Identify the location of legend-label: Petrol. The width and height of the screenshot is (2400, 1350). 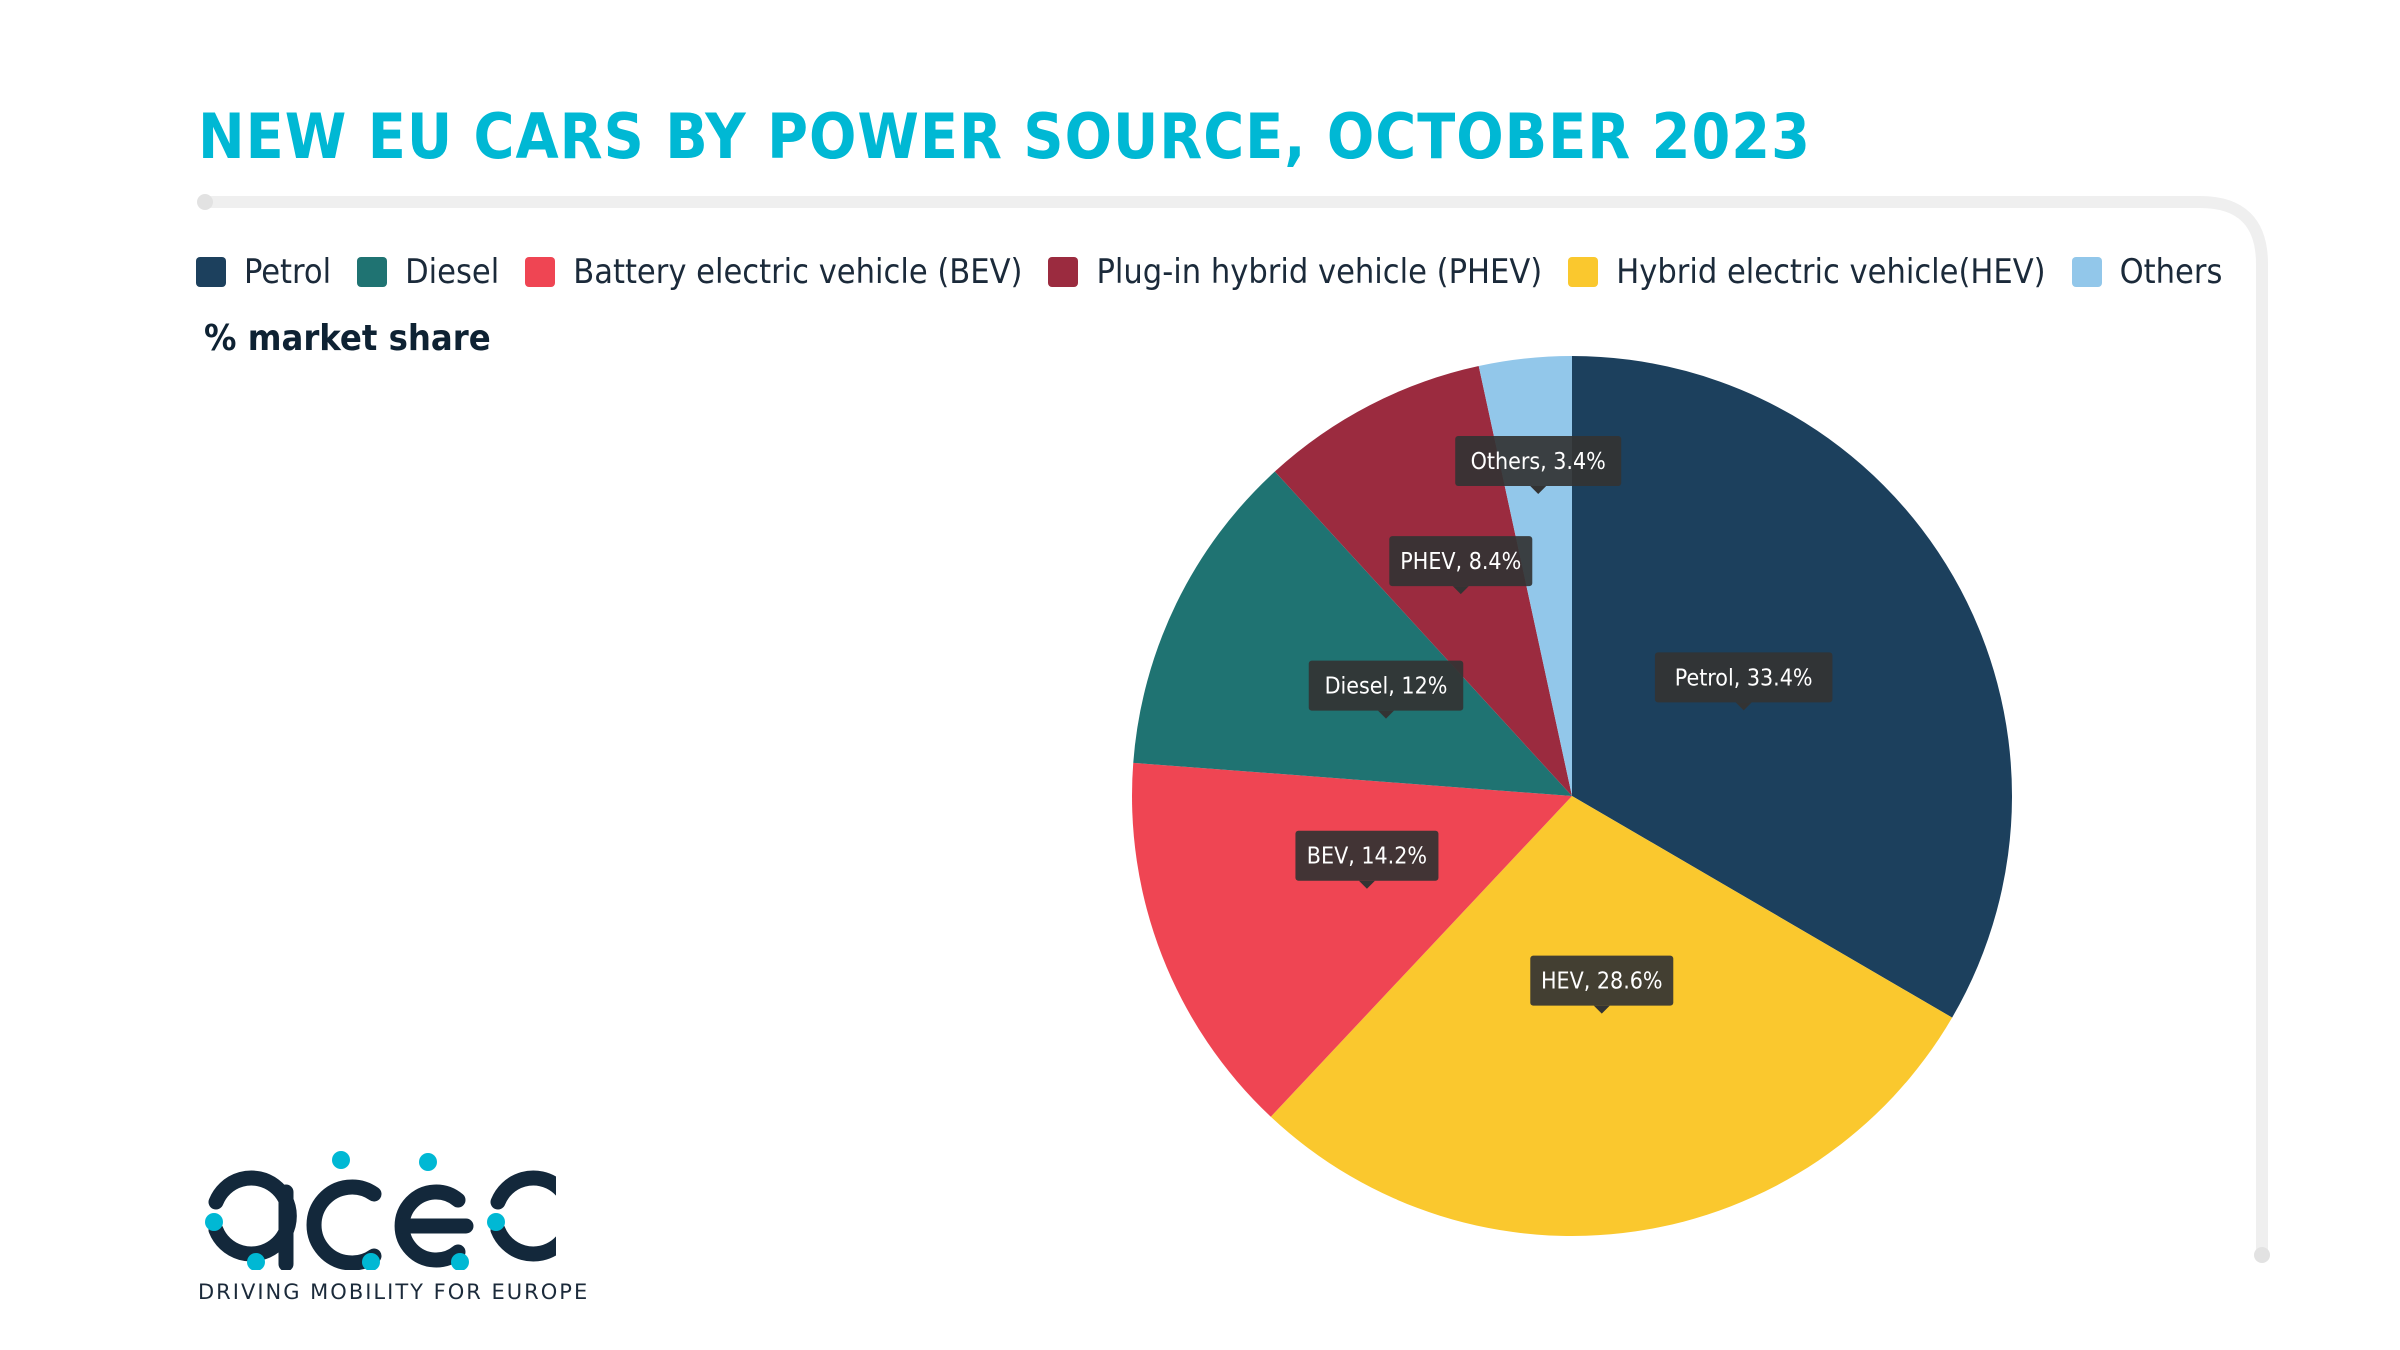
(288, 272).